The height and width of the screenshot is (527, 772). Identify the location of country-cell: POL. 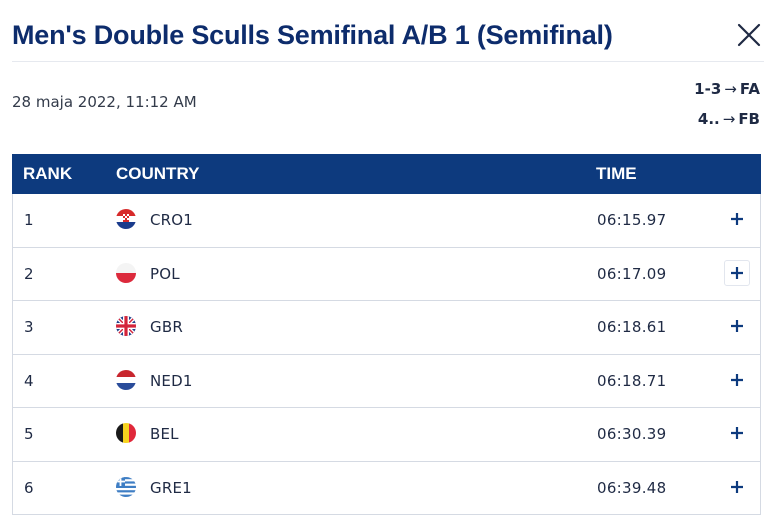
(165, 273).